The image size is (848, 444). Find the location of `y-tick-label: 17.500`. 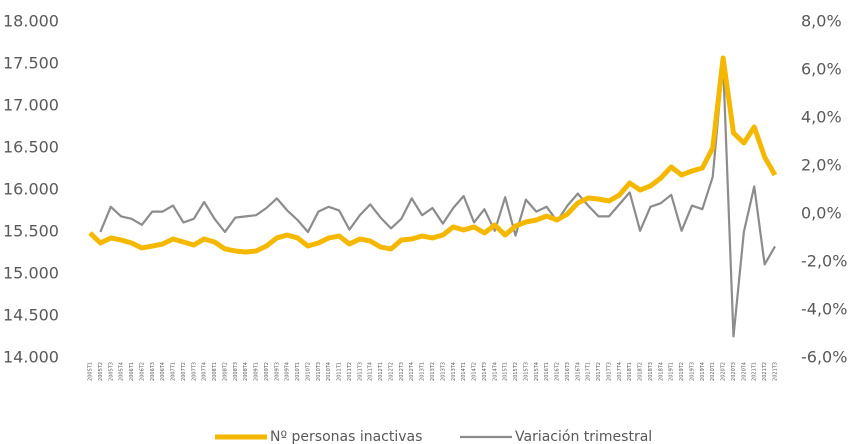

y-tick-label: 17.500 is located at coordinates (31, 63).